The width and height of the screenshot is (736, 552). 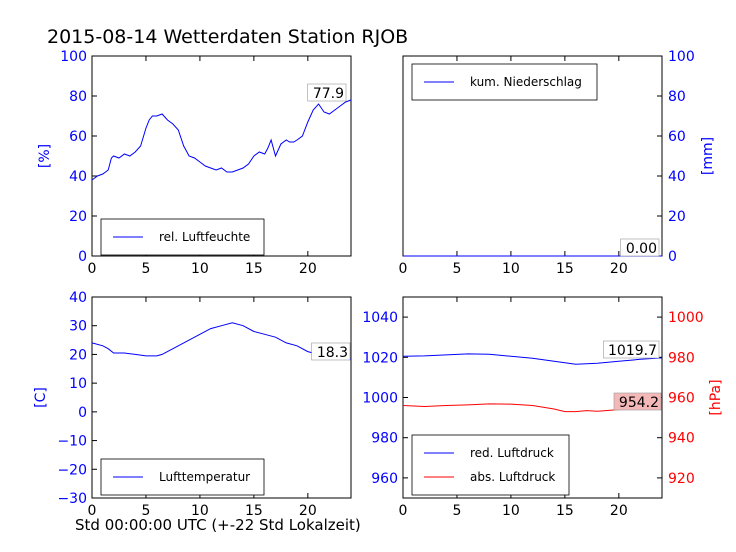 I want to click on pressure-legend-label: red. Luftdruck, so click(x=512, y=453).